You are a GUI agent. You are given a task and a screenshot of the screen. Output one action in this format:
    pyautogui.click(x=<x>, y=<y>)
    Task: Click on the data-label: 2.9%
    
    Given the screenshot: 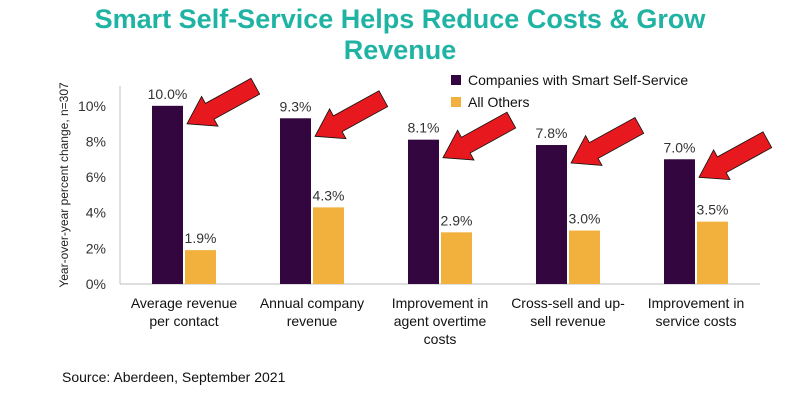 What is the action you would take?
    pyautogui.click(x=457, y=220)
    